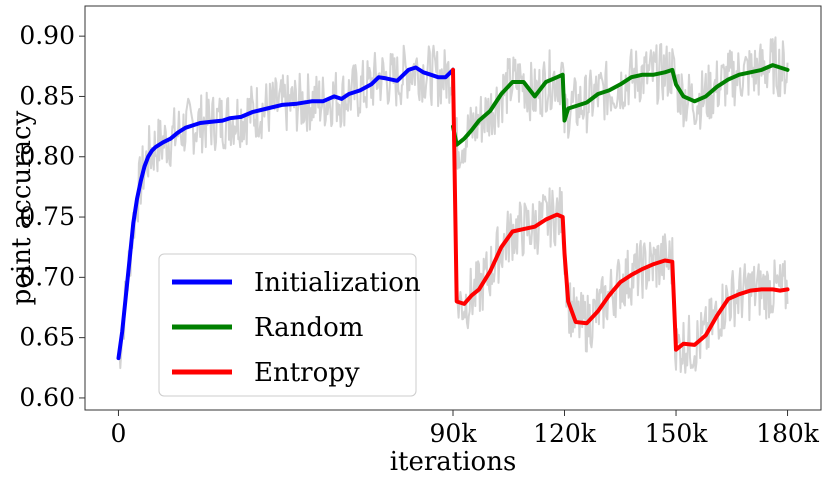  Describe the element at coordinates (47, 337) in the screenshot. I see `y-tick-label: 0.65` at that location.